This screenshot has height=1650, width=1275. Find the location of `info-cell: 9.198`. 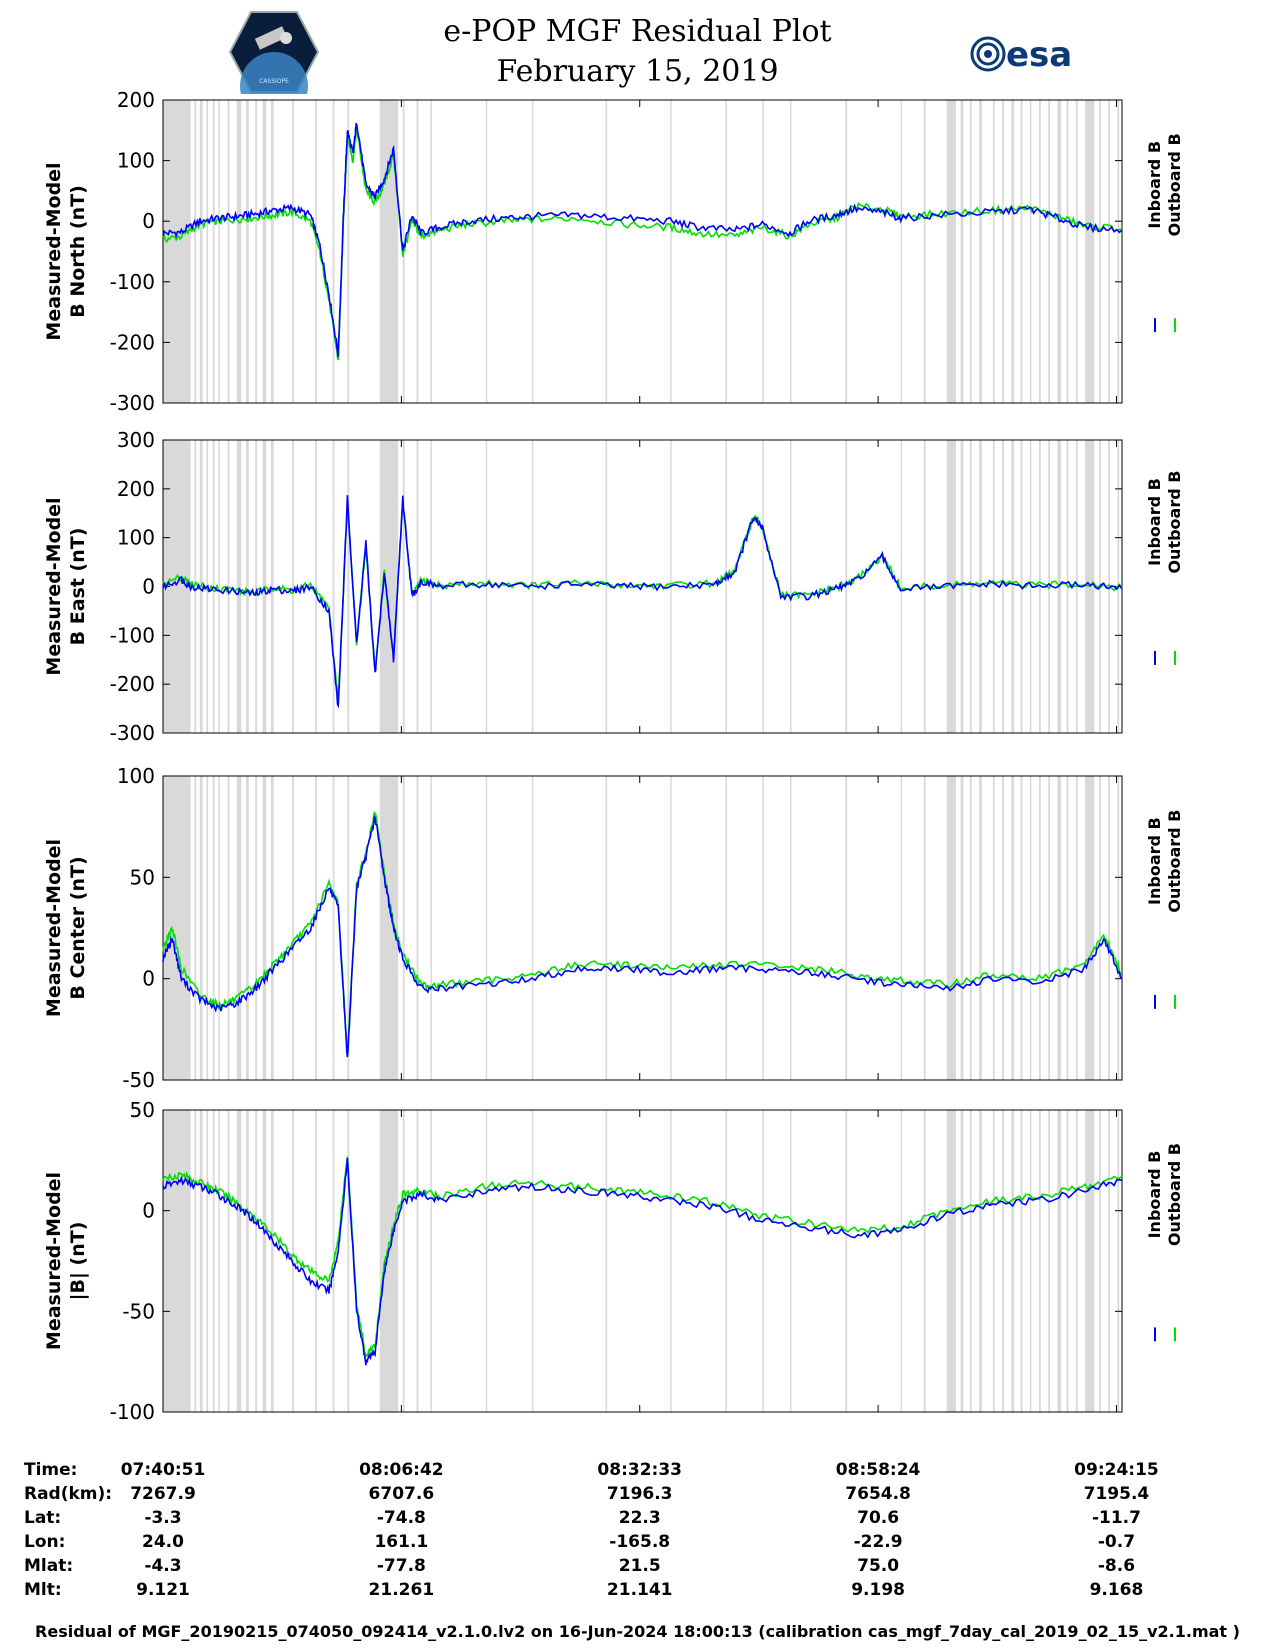

info-cell: 9.198 is located at coordinates (878, 1590).